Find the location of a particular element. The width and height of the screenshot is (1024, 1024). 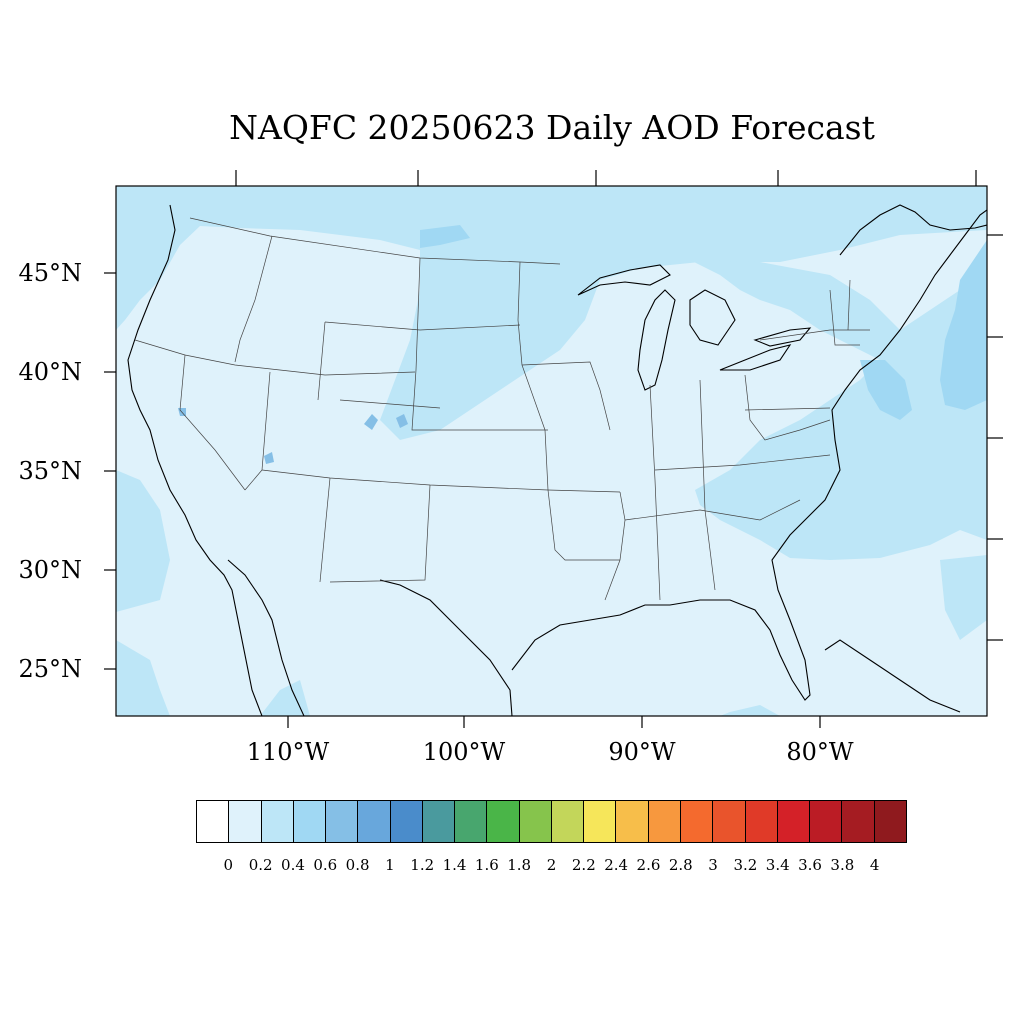

lon-label-90w: 90°W is located at coordinates (642, 752).